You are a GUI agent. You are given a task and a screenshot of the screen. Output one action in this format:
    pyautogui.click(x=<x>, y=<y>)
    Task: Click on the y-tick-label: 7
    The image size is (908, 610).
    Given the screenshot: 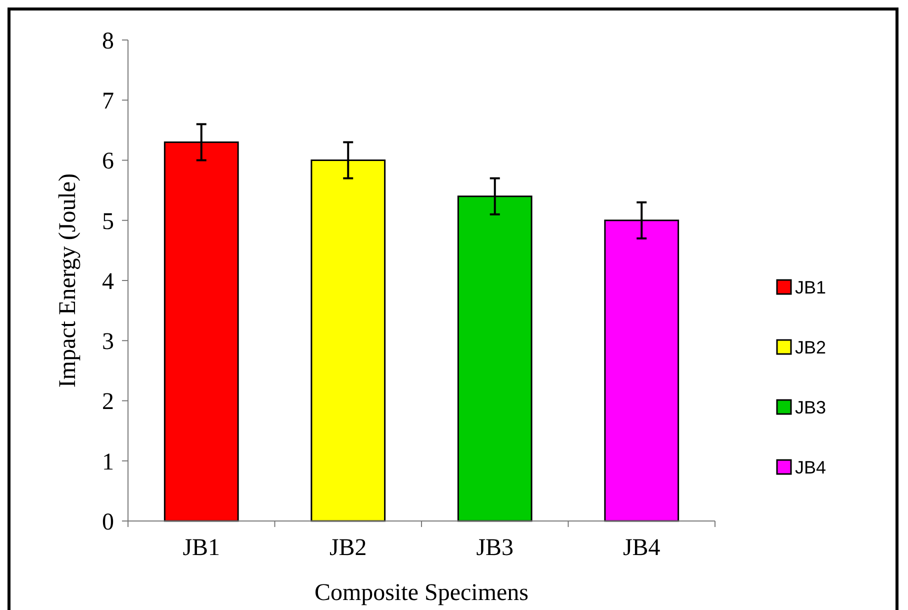 What is the action you would take?
    pyautogui.click(x=108, y=101)
    